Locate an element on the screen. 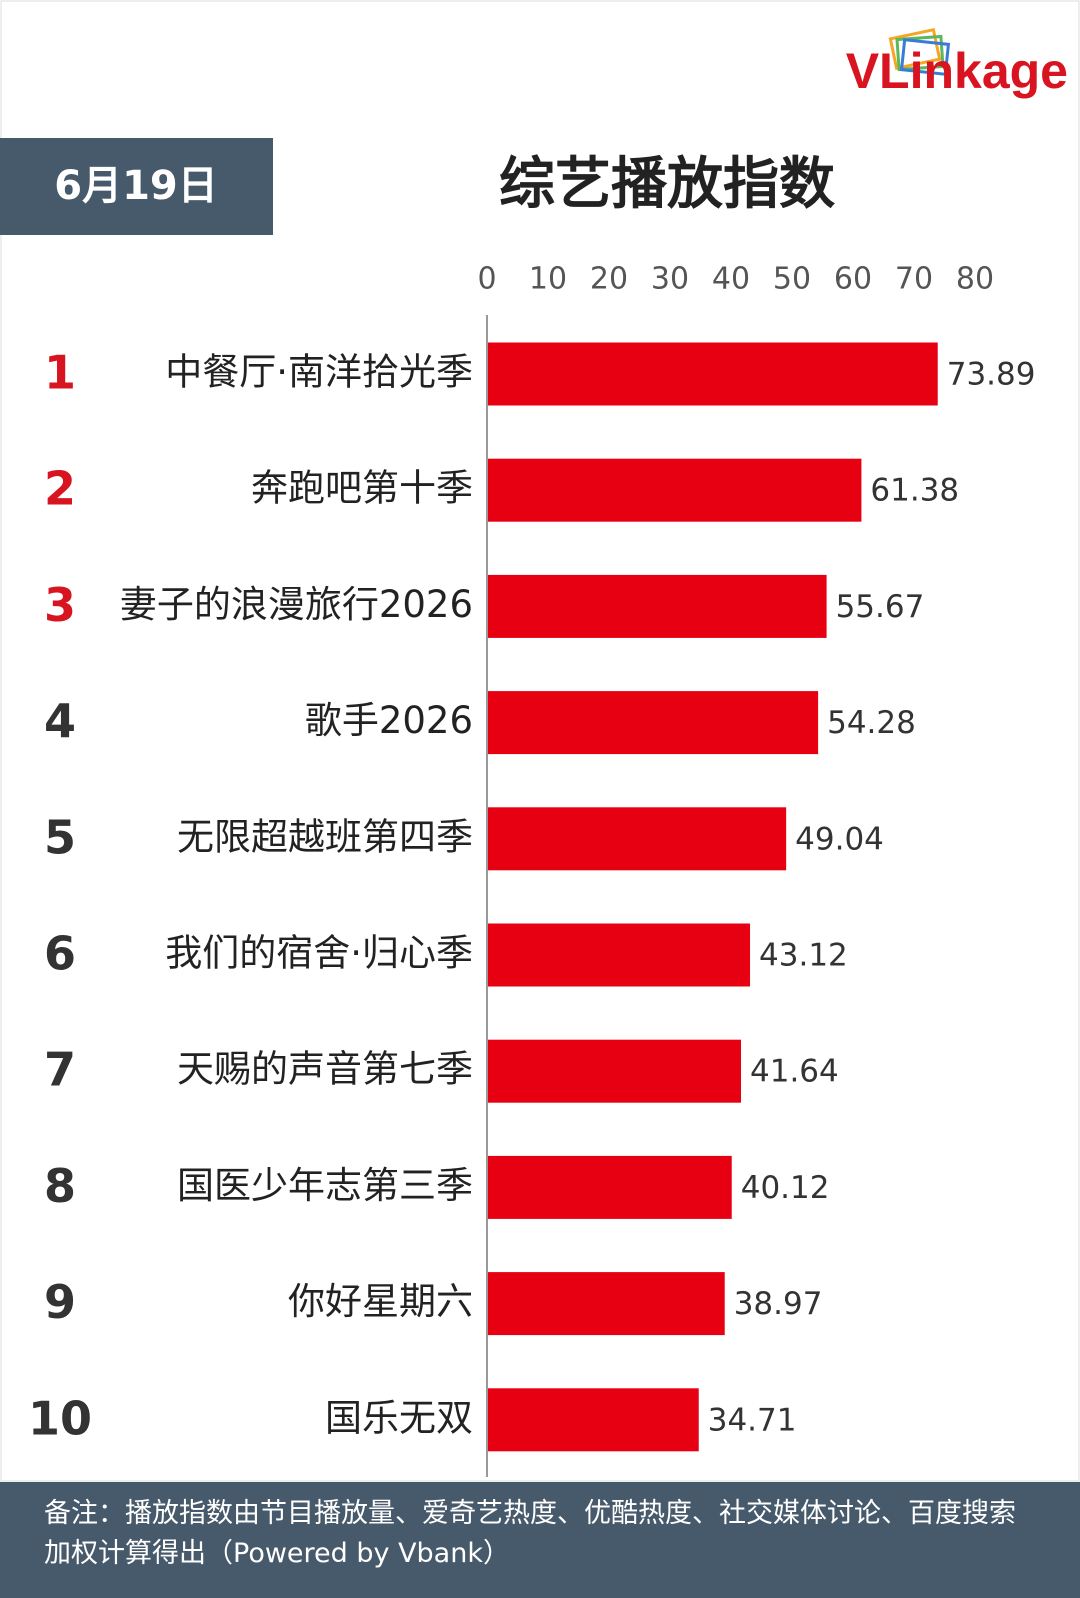 This screenshot has width=1080, height=1598. x-tick-label: 60 is located at coordinates (853, 279).